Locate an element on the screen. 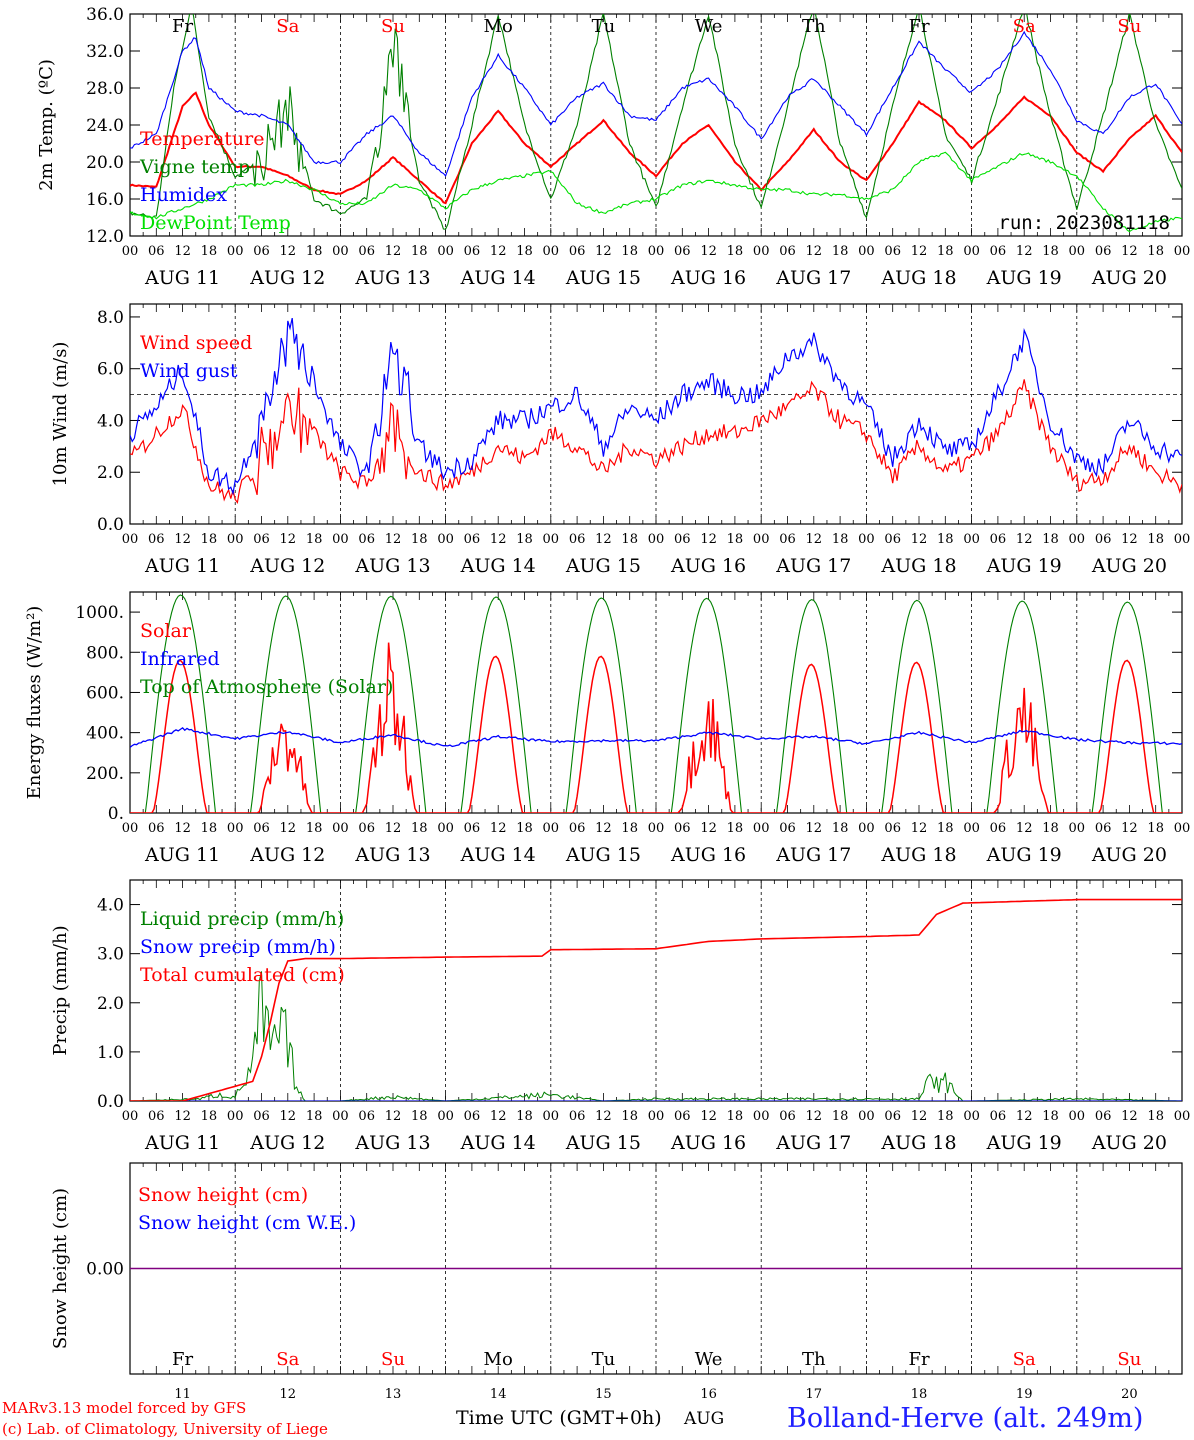  y-tick-label: 1000. is located at coordinates (99, 613).